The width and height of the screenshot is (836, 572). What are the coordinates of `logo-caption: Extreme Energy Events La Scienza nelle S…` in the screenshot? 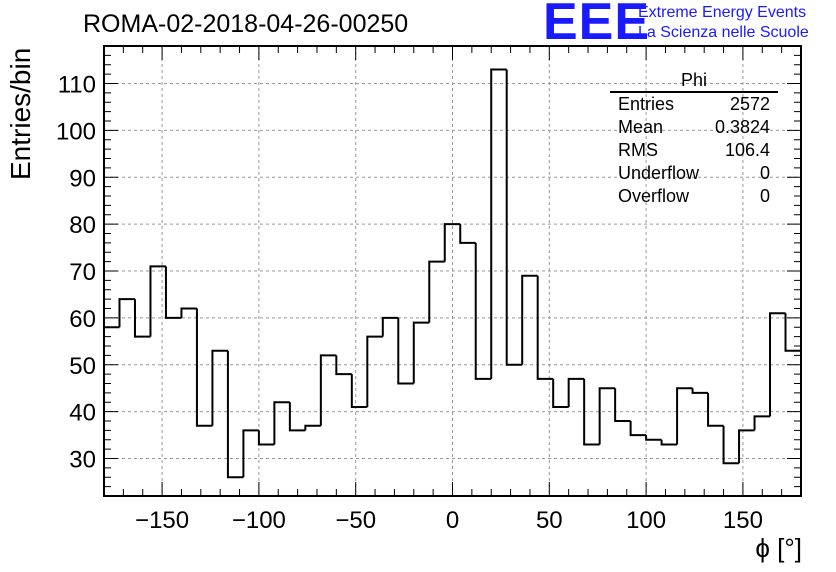 It's located at (723, 23).